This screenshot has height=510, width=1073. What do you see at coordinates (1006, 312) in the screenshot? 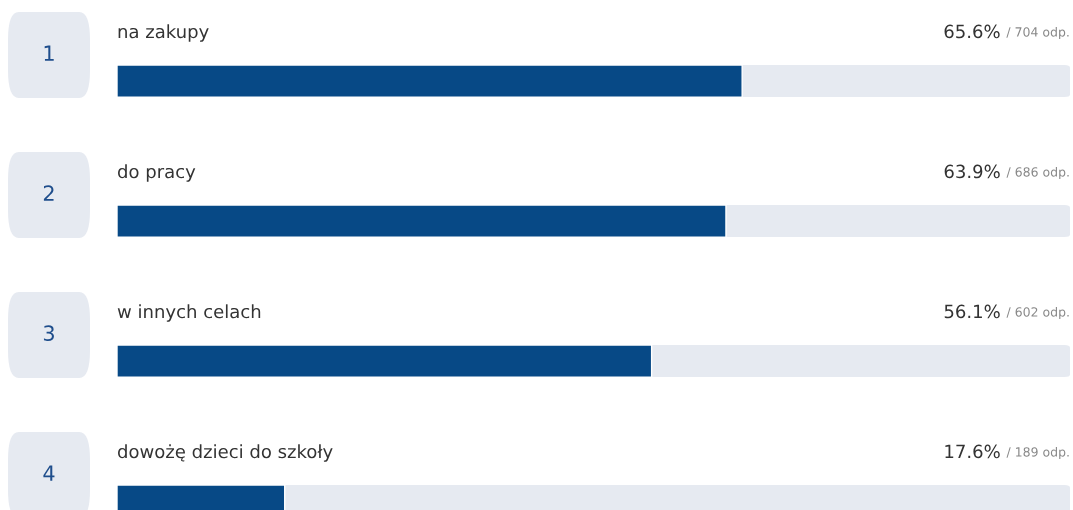
I see `data-label: 56.1% / 602 odp.` at bounding box center [1006, 312].